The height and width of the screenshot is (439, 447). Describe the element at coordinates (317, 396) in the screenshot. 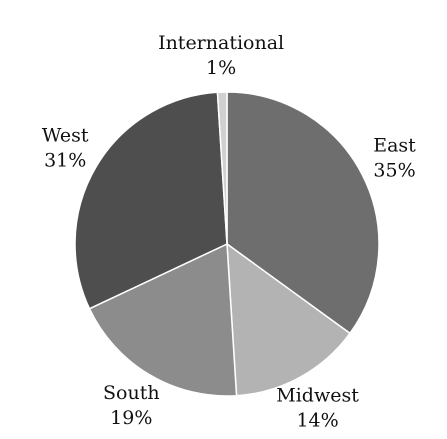

I see `slice-label: Midwest` at that location.